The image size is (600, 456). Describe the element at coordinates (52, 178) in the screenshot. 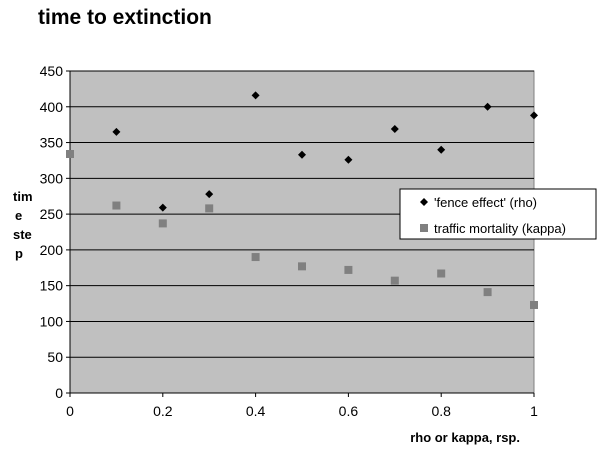

I see `y-tick-300: 300` at that location.